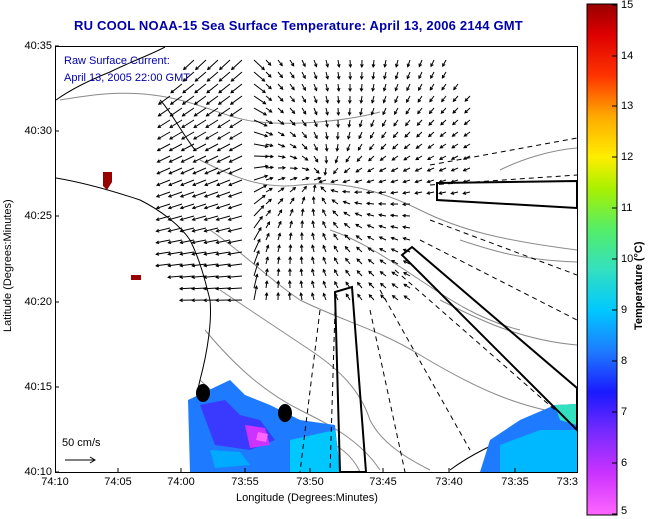  What do you see at coordinates (38, 46) in the screenshot?
I see `ytick-label: 40:35` at bounding box center [38, 46].